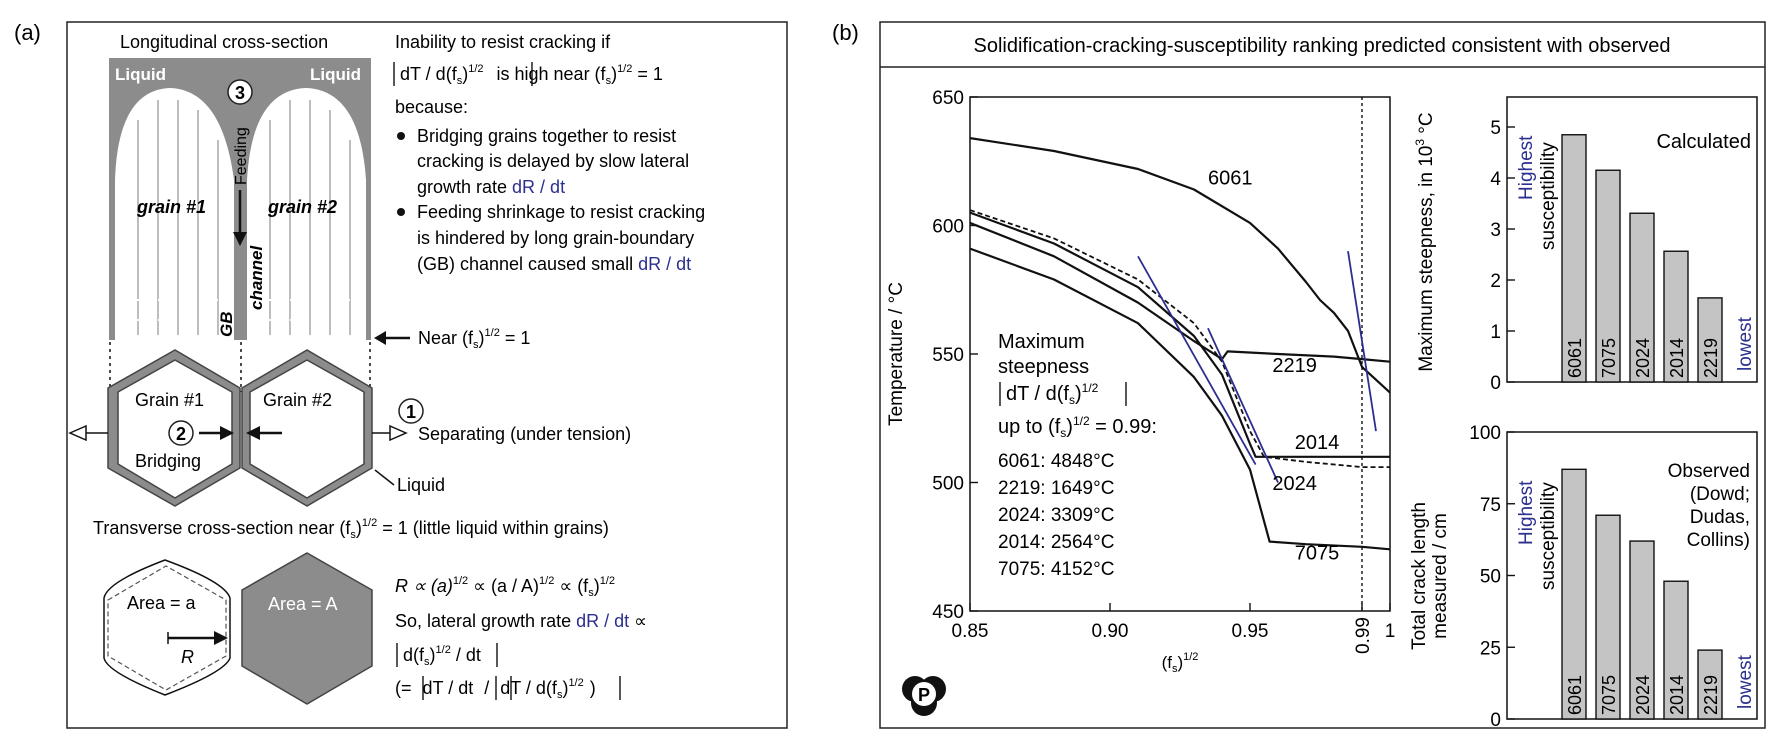 The height and width of the screenshot is (741, 1772). Describe the element at coordinates (531, 75) in the screenshot. I see `inability-line-2: dT / d(fs)1/2 is high near (fs)1/2 = 1` at that location.